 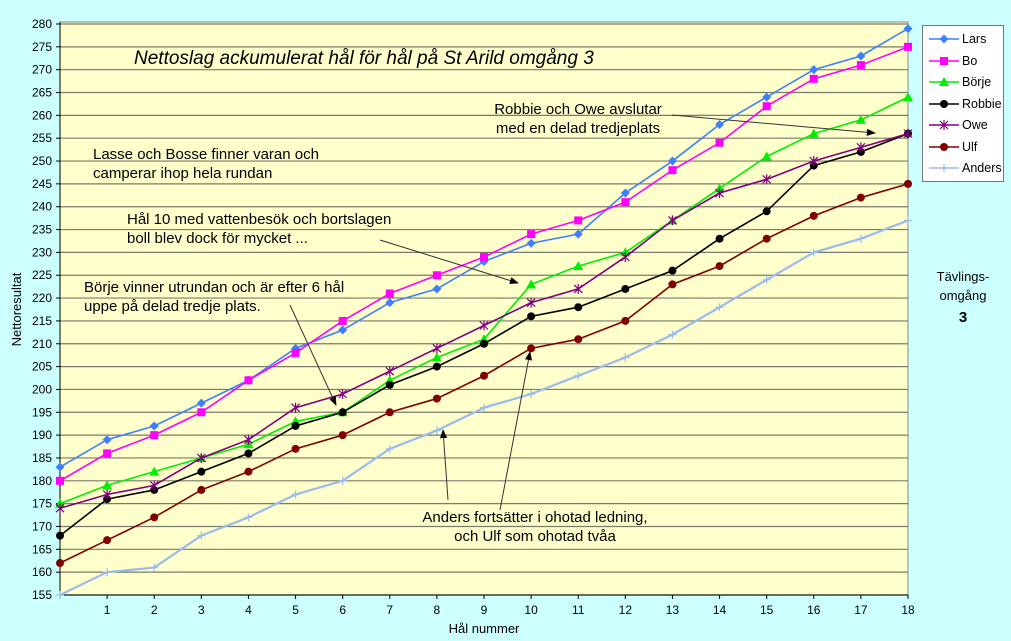 I want to click on legend-label: Robbie, so click(x=982, y=103).